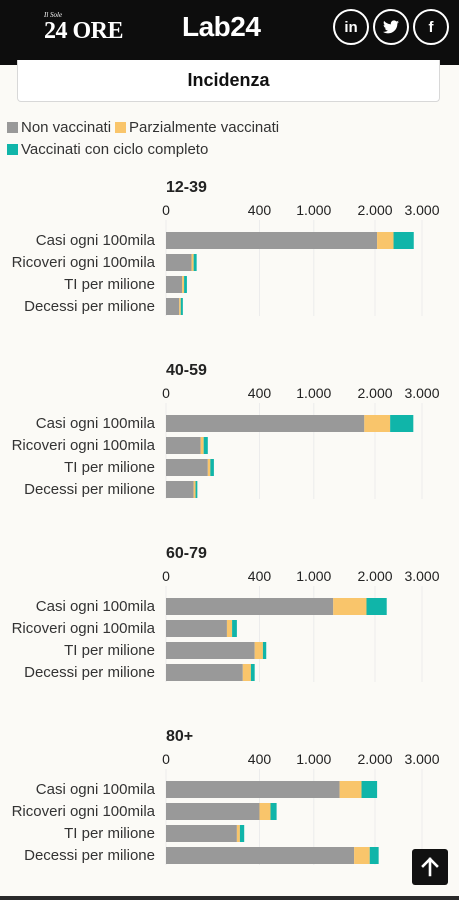 Image resolution: width=459 pixels, height=900 pixels. Describe the element at coordinates (115, 149) in the screenshot. I see `legend-label: Vaccinati con ciclo completo` at that location.